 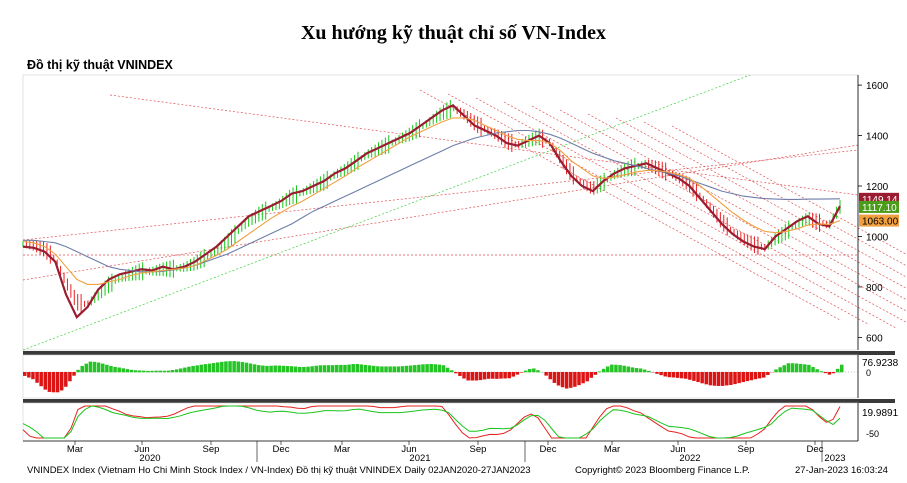 I want to click on trend-line, so click(x=747, y=201).